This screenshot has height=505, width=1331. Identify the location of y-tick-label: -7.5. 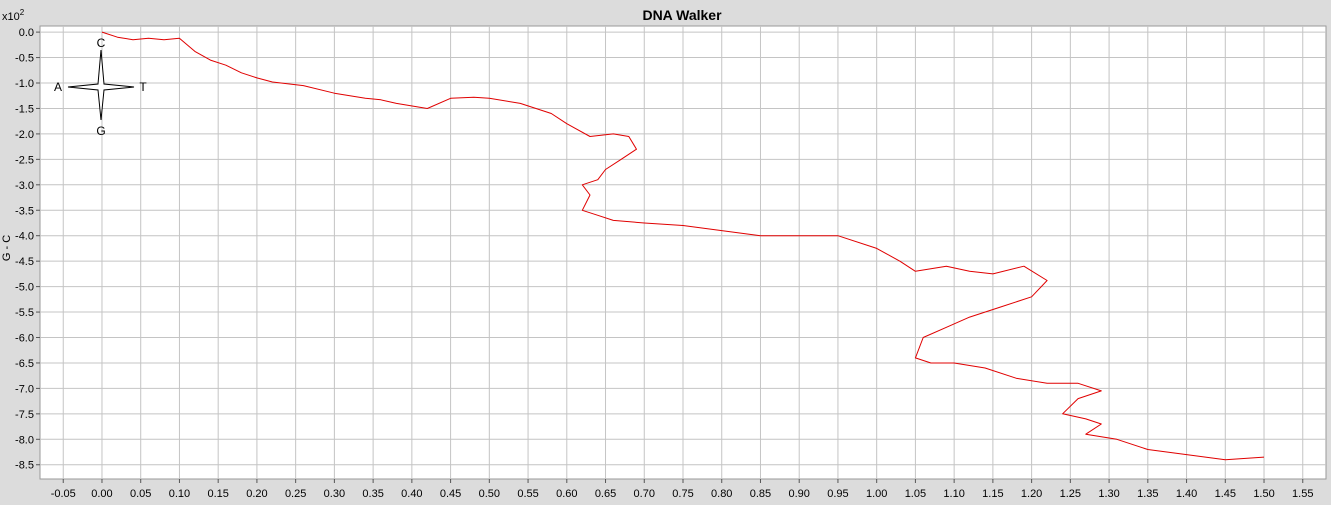
(24, 415).